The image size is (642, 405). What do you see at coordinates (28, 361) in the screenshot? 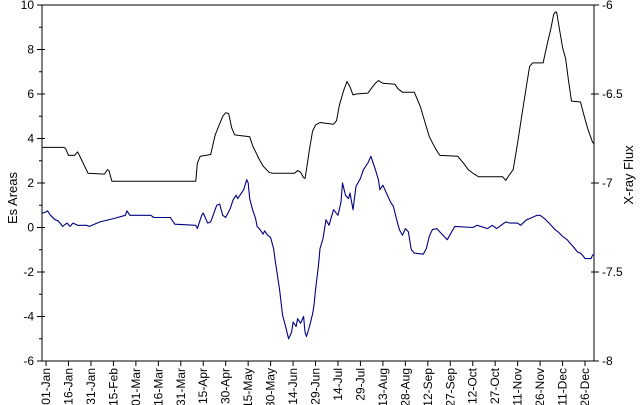
I see `left-axis-tick-label: -6` at bounding box center [28, 361].